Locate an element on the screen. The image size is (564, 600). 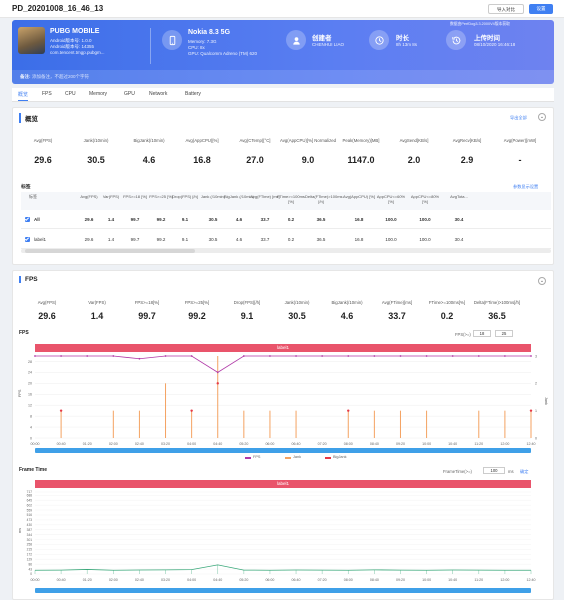
note-bar: 备注: 添加备注，不超过200个字符 is located at coordinates (283, 77).